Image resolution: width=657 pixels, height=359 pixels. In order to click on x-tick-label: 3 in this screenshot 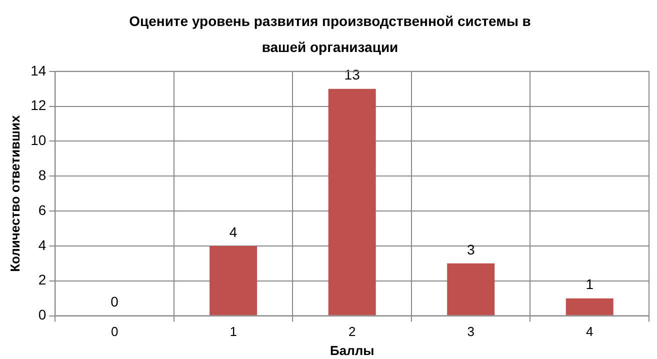, I will do `click(470, 332)`.